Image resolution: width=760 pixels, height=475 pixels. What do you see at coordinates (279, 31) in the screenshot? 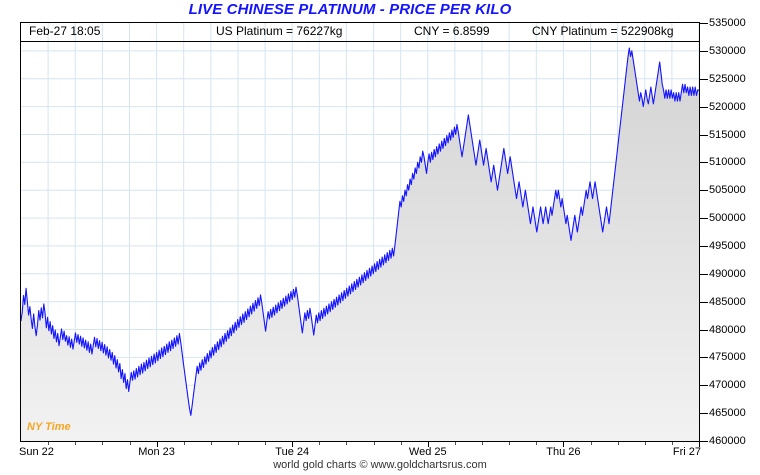
I see `header-us-platinum: US Platinum = 76227kg` at bounding box center [279, 31].